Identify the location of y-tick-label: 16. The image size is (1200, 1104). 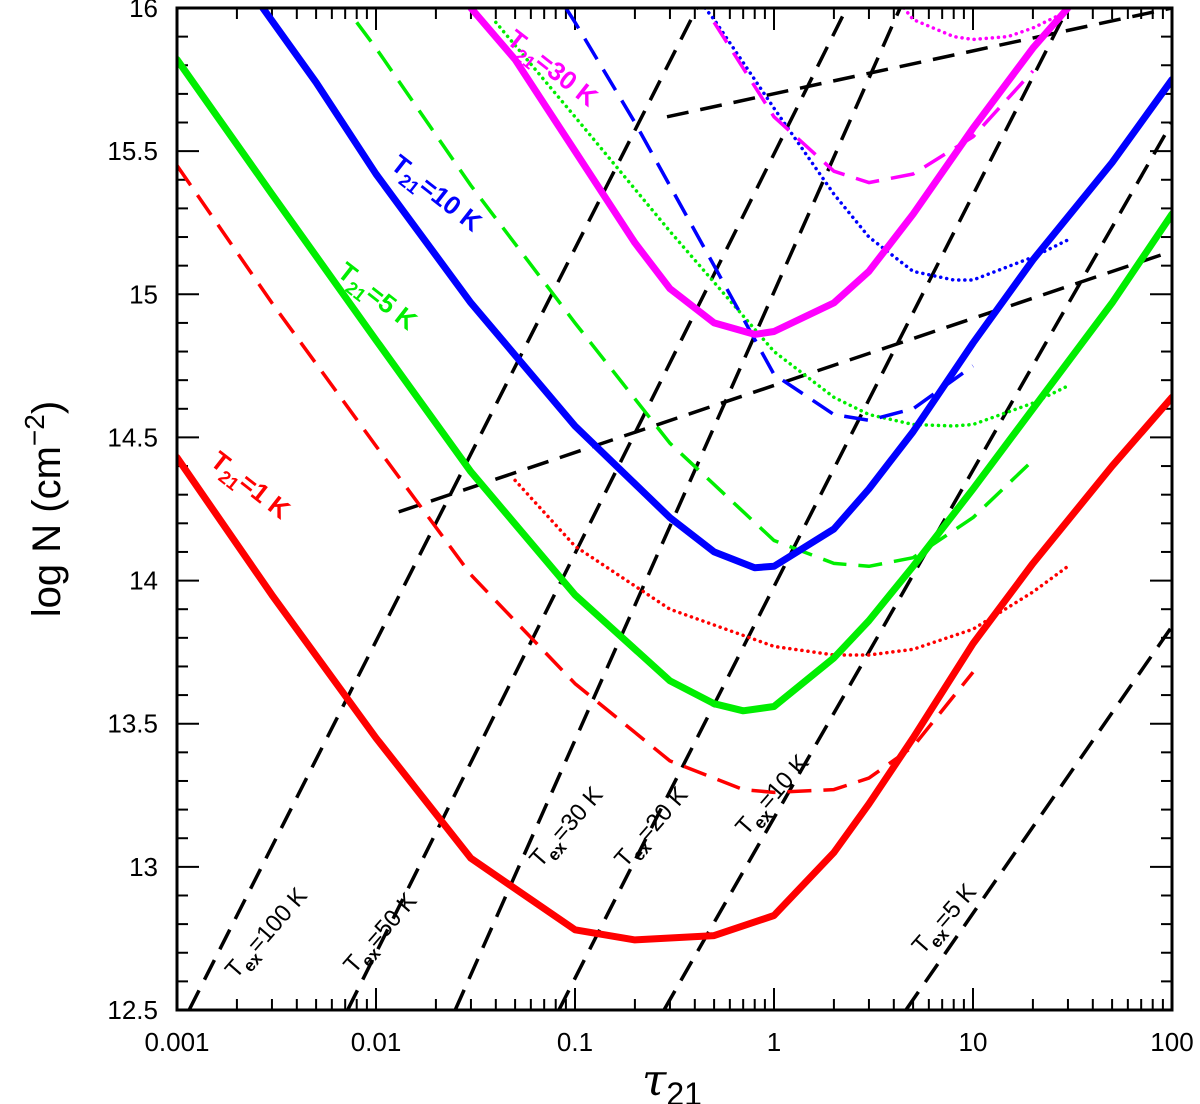
(143, 11).